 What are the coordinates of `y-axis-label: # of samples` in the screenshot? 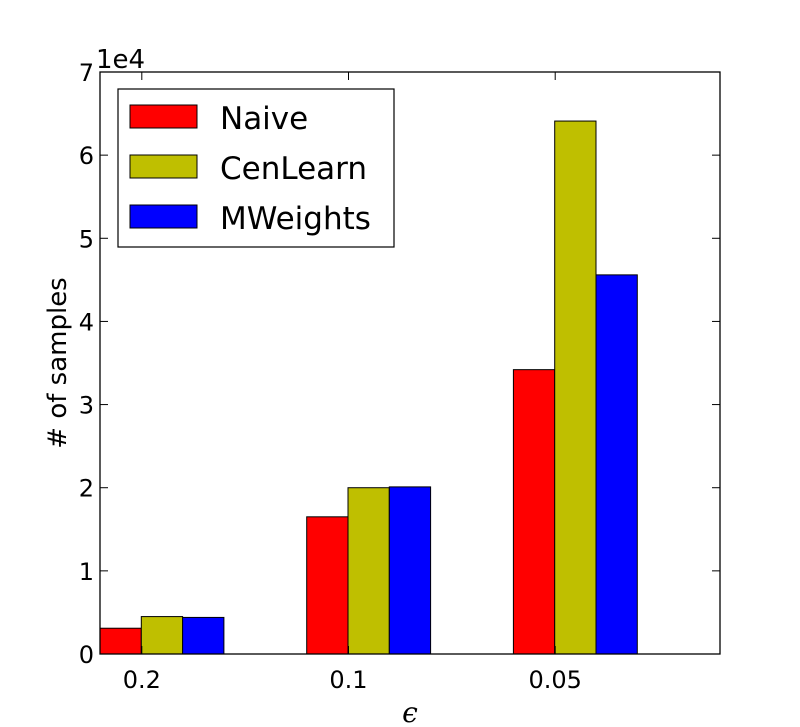 It's located at (58, 362).